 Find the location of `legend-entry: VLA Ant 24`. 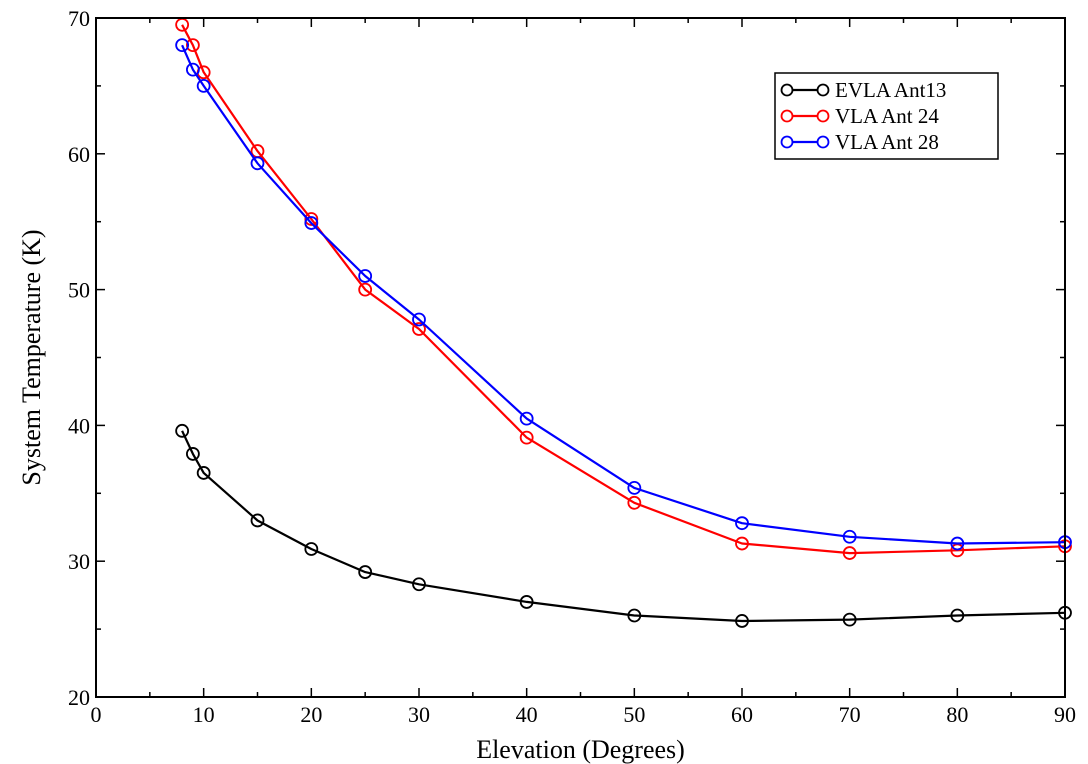

legend-entry: VLA Ant 24 is located at coordinates (859, 116).